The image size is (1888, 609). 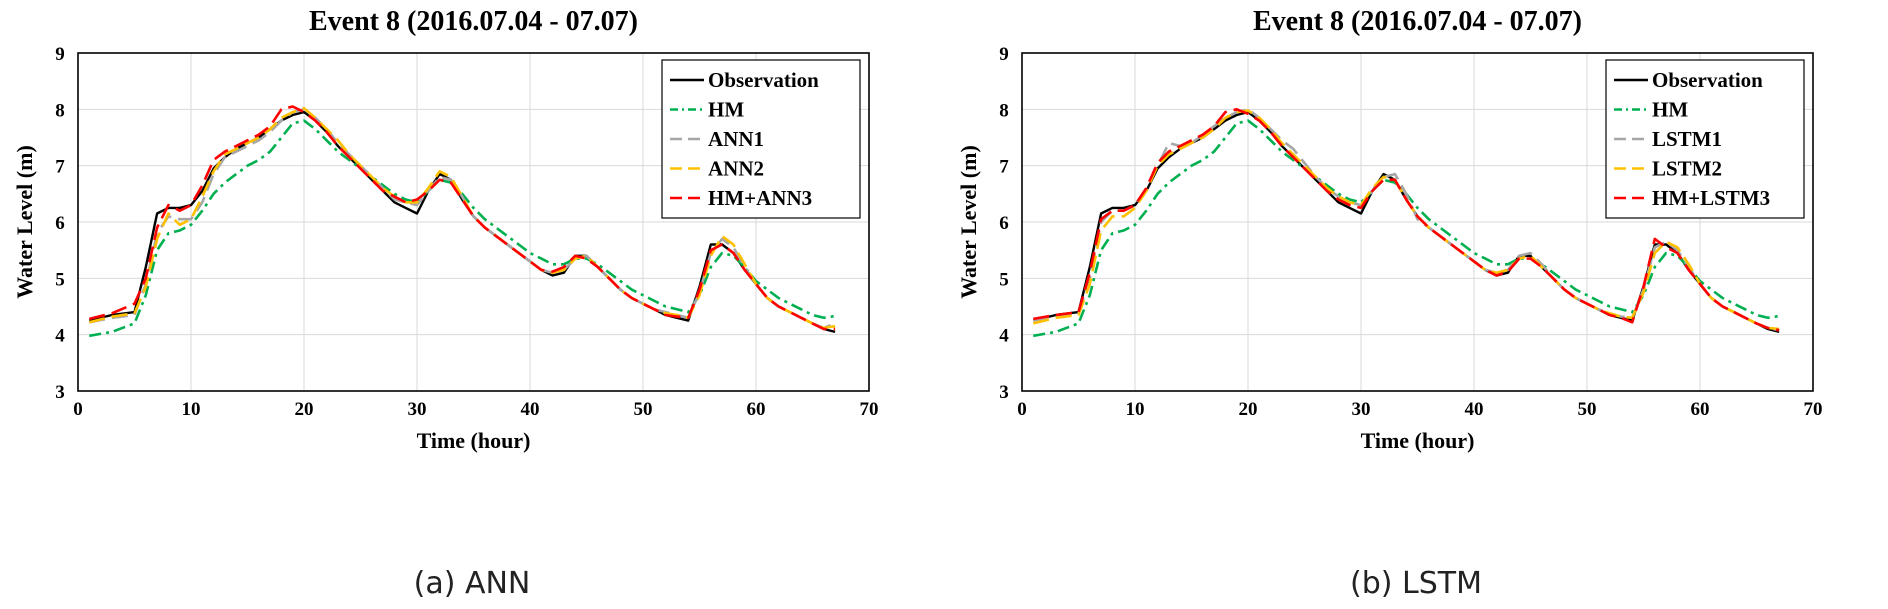 I want to click on series-lines, so click(x=1406, y=223).